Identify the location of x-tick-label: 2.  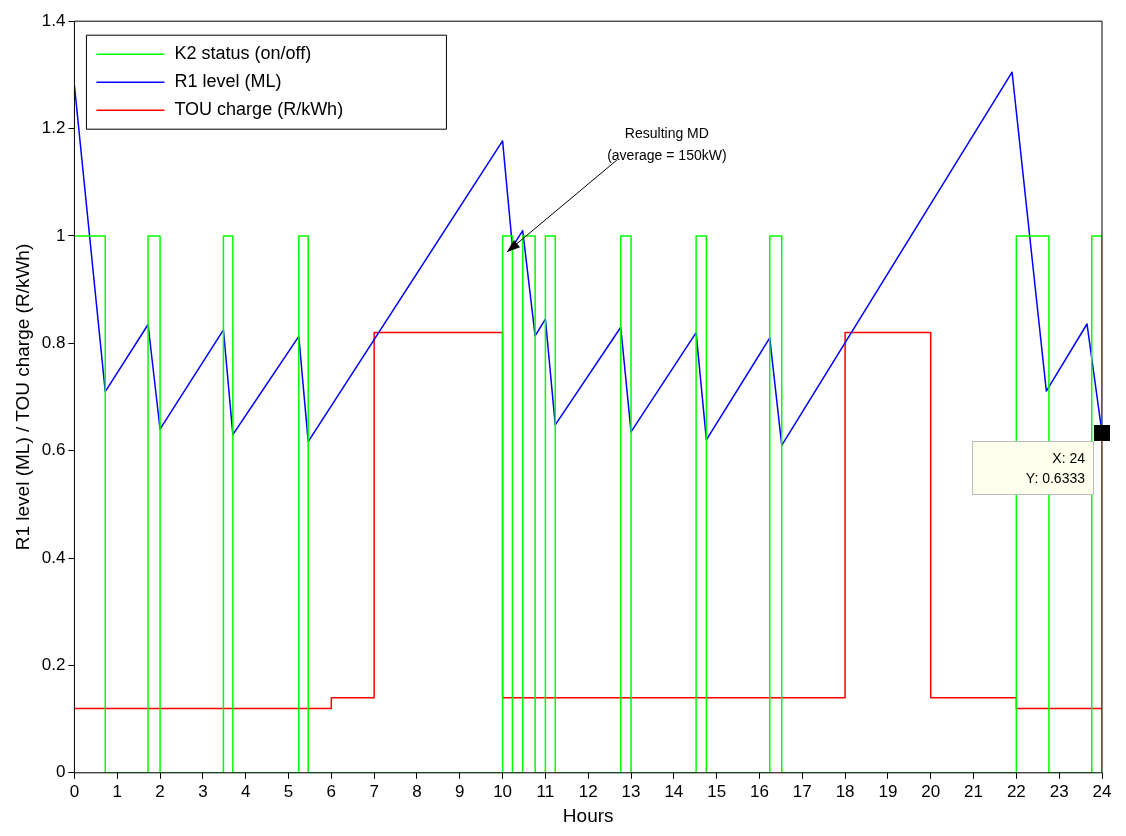
(160, 791).